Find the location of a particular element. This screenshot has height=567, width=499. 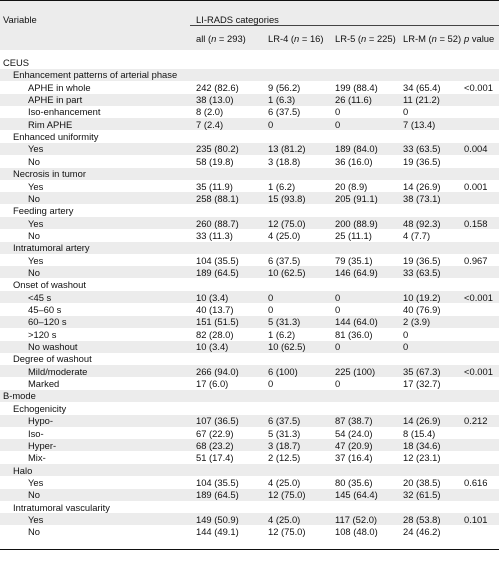

table-cell: 2 (3.9) is located at coordinates (417, 322).